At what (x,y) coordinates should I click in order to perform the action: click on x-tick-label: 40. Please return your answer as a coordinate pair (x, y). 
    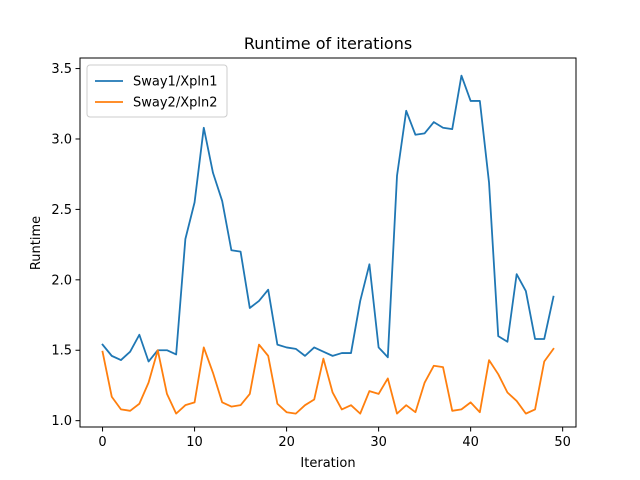
    Looking at the image, I should click on (470, 442).